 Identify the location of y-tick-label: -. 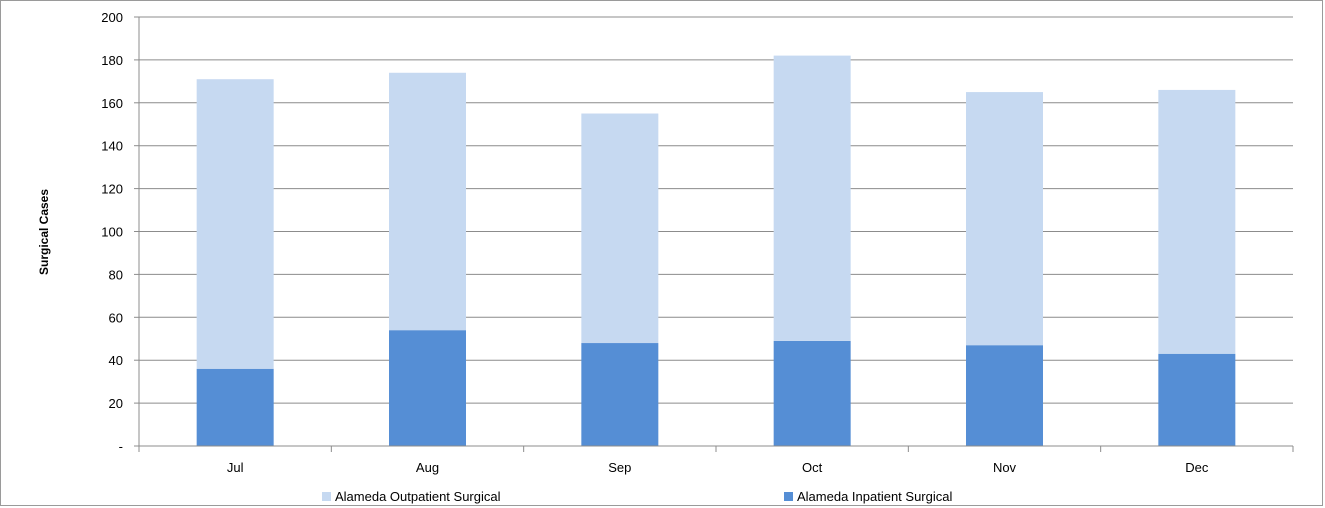
(121, 446).